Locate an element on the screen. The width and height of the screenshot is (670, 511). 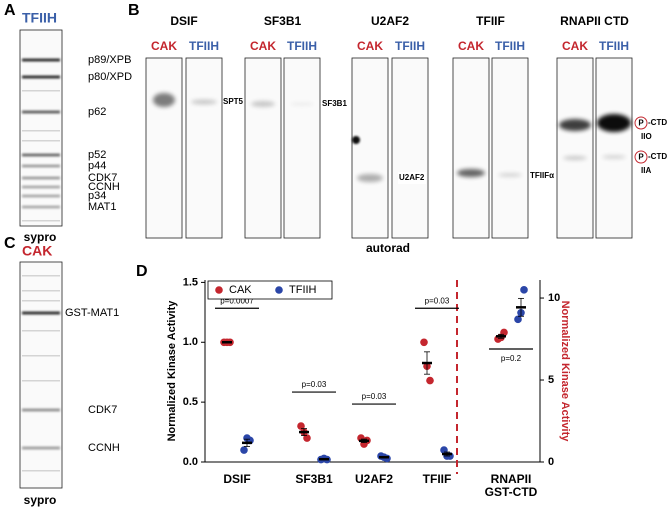
band-label: p52 is located at coordinates (97, 155).